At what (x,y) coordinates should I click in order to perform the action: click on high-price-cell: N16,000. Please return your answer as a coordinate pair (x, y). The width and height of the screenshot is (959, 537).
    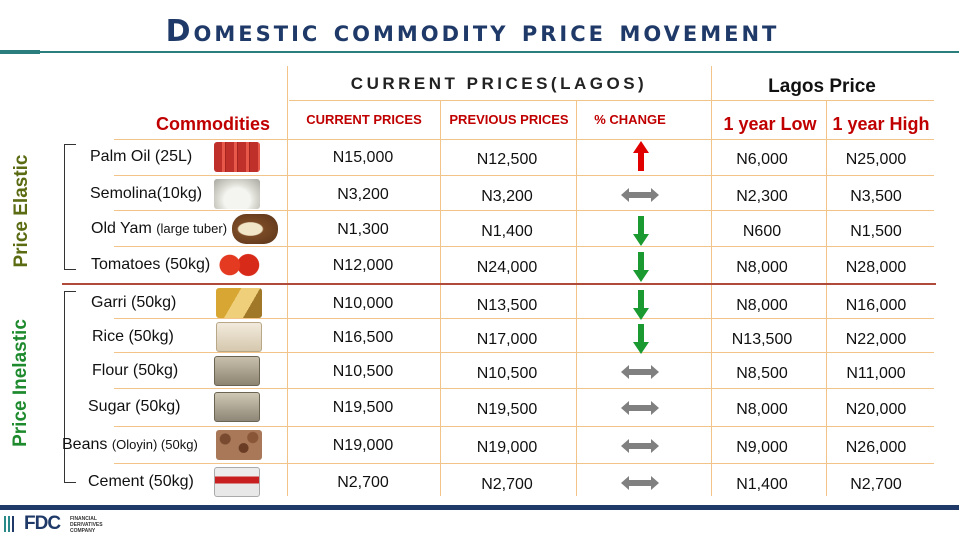
    Looking at the image, I should click on (876, 305).